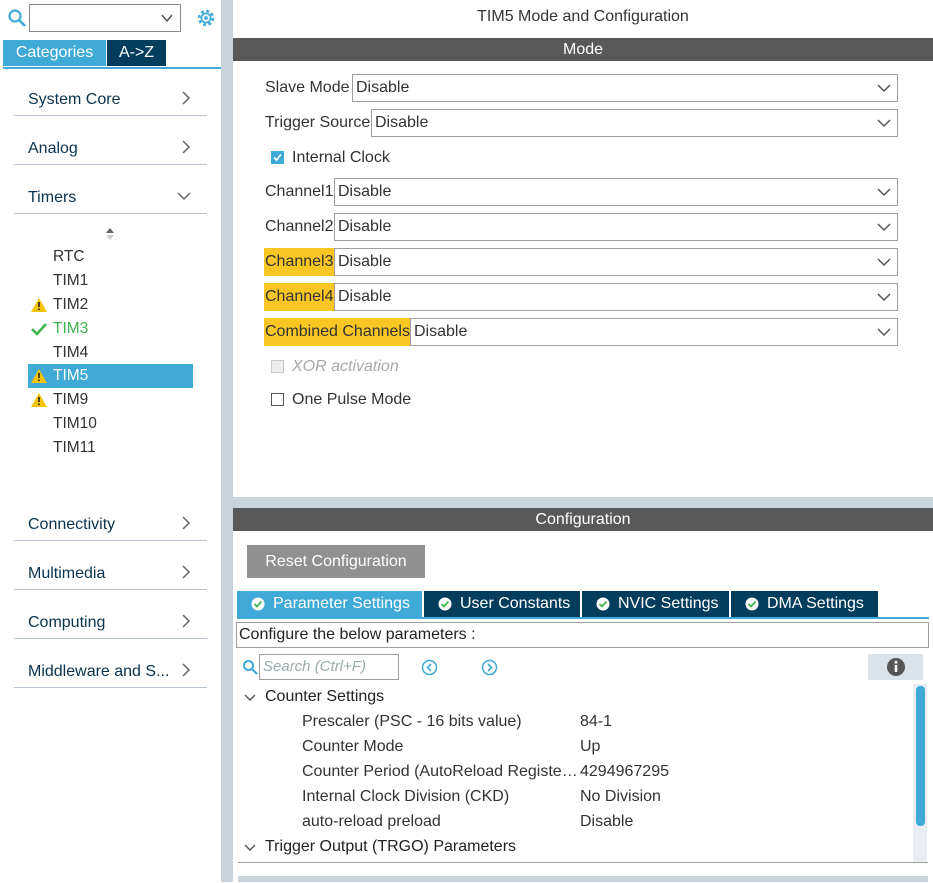 This screenshot has height=883, width=933. Describe the element at coordinates (412, 721) in the screenshot. I see `param-name: Prescaler (PSC - 16 bits value)` at that location.